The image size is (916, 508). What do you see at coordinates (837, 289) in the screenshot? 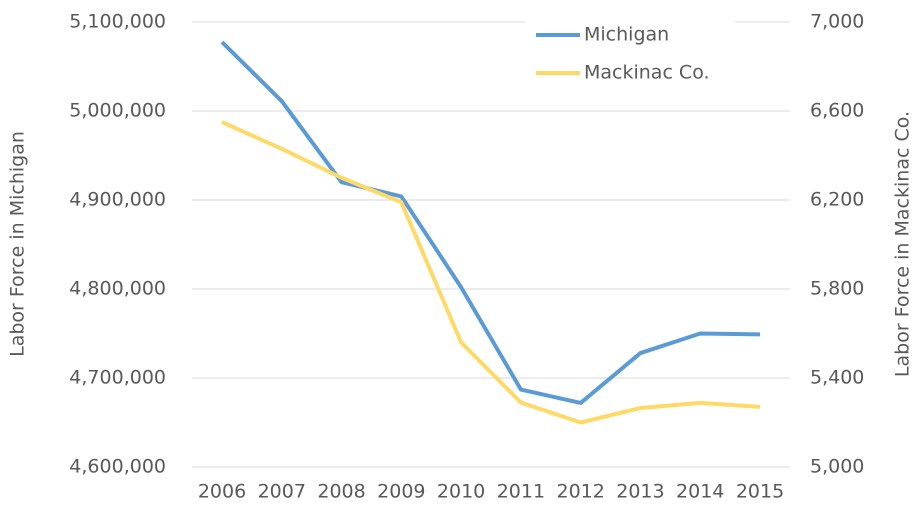
I see `y2-tick-label: 5,800` at bounding box center [837, 289].